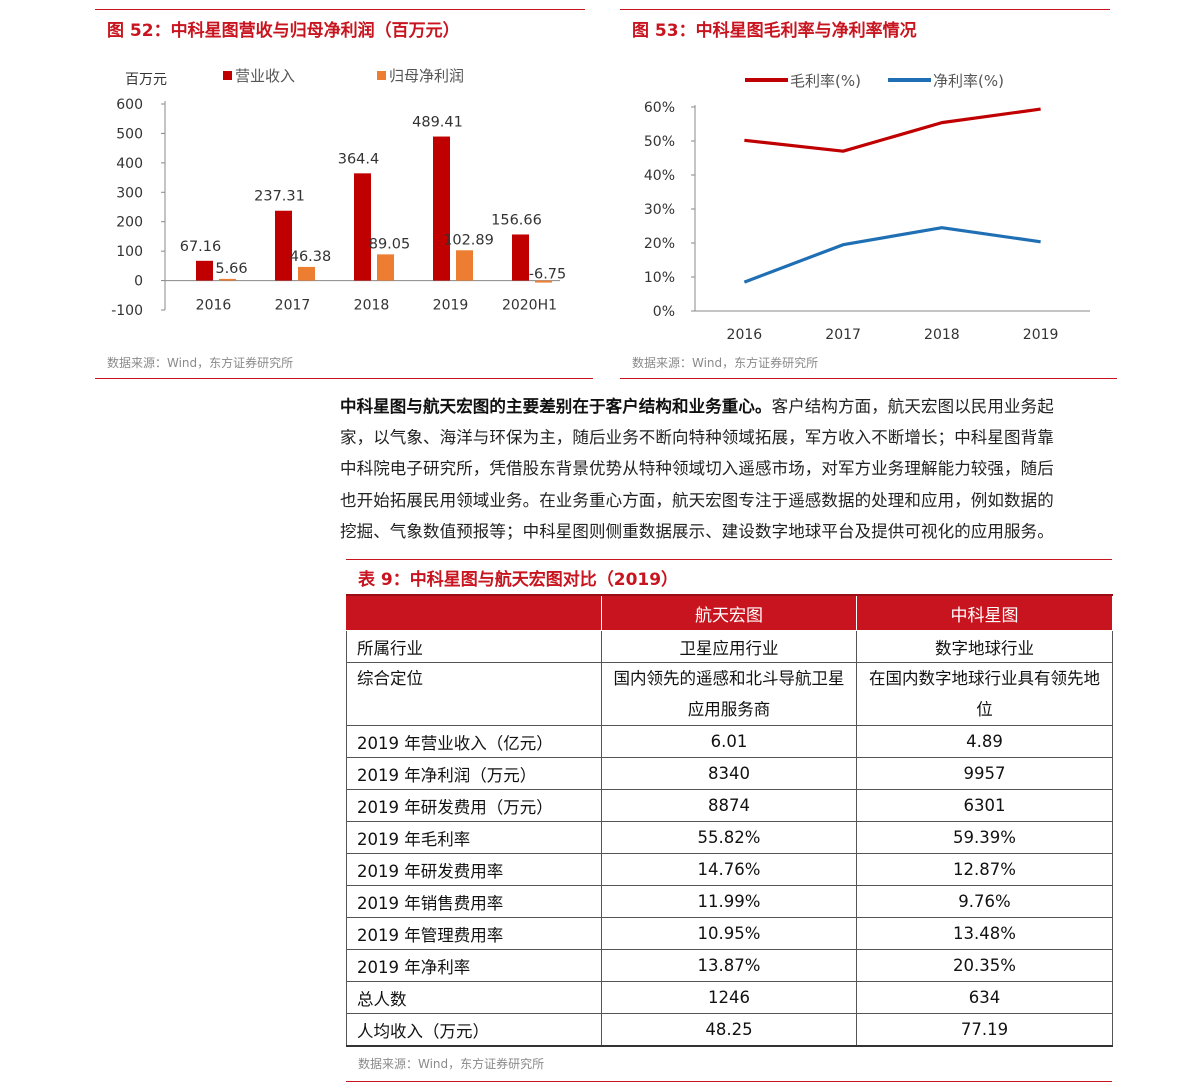  I want to click on table-row-label: 2019 年研发费用率, so click(474, 869).